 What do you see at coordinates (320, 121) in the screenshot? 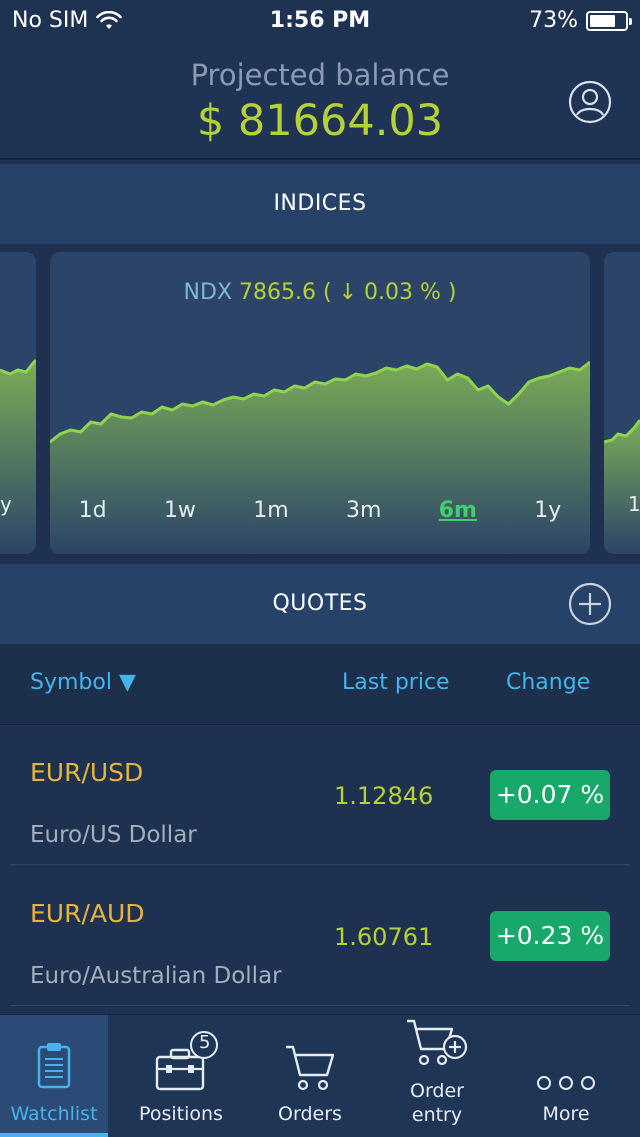
I see `projected-balance-value: $ 81664.03` at bounding box center [320, 121].